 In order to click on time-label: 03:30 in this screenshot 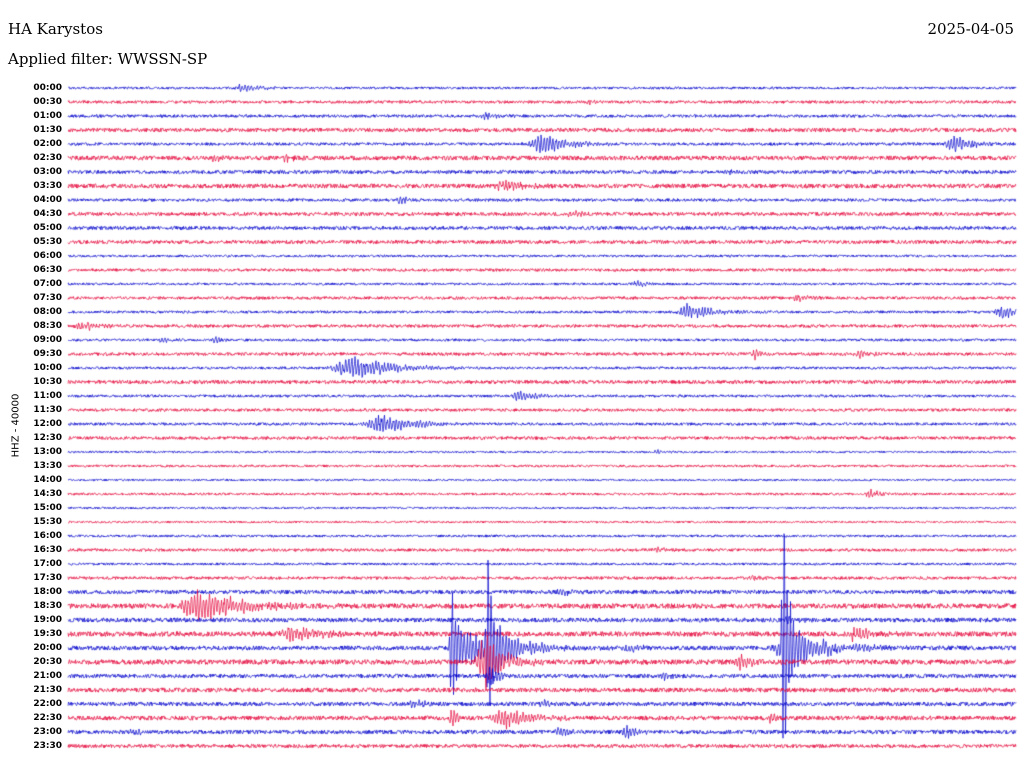, I will do `click(47, 186)`.